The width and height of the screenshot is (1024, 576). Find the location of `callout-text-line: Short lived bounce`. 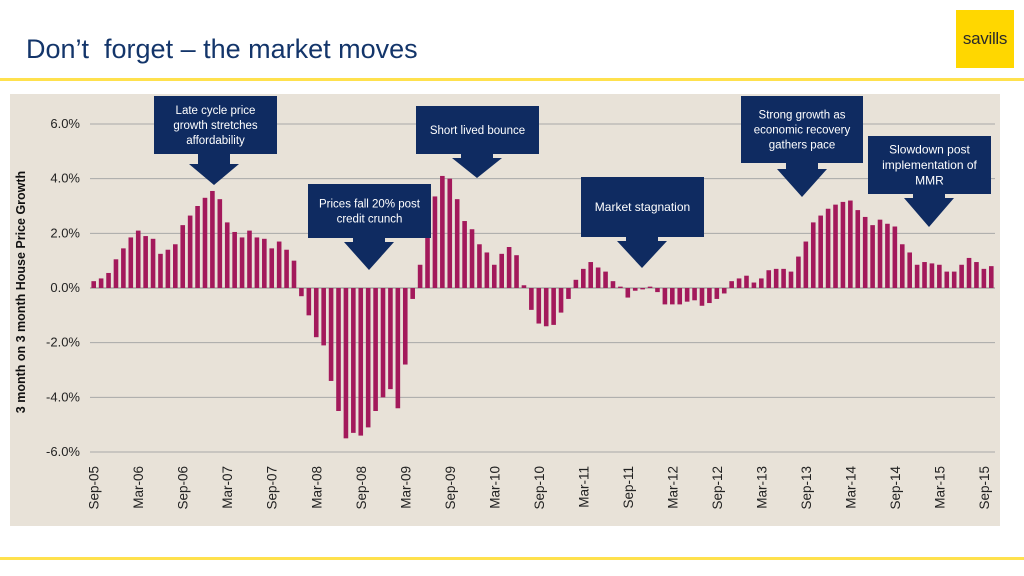

callout-text-line: Short lived bounce is located at coordinates (477, 131).